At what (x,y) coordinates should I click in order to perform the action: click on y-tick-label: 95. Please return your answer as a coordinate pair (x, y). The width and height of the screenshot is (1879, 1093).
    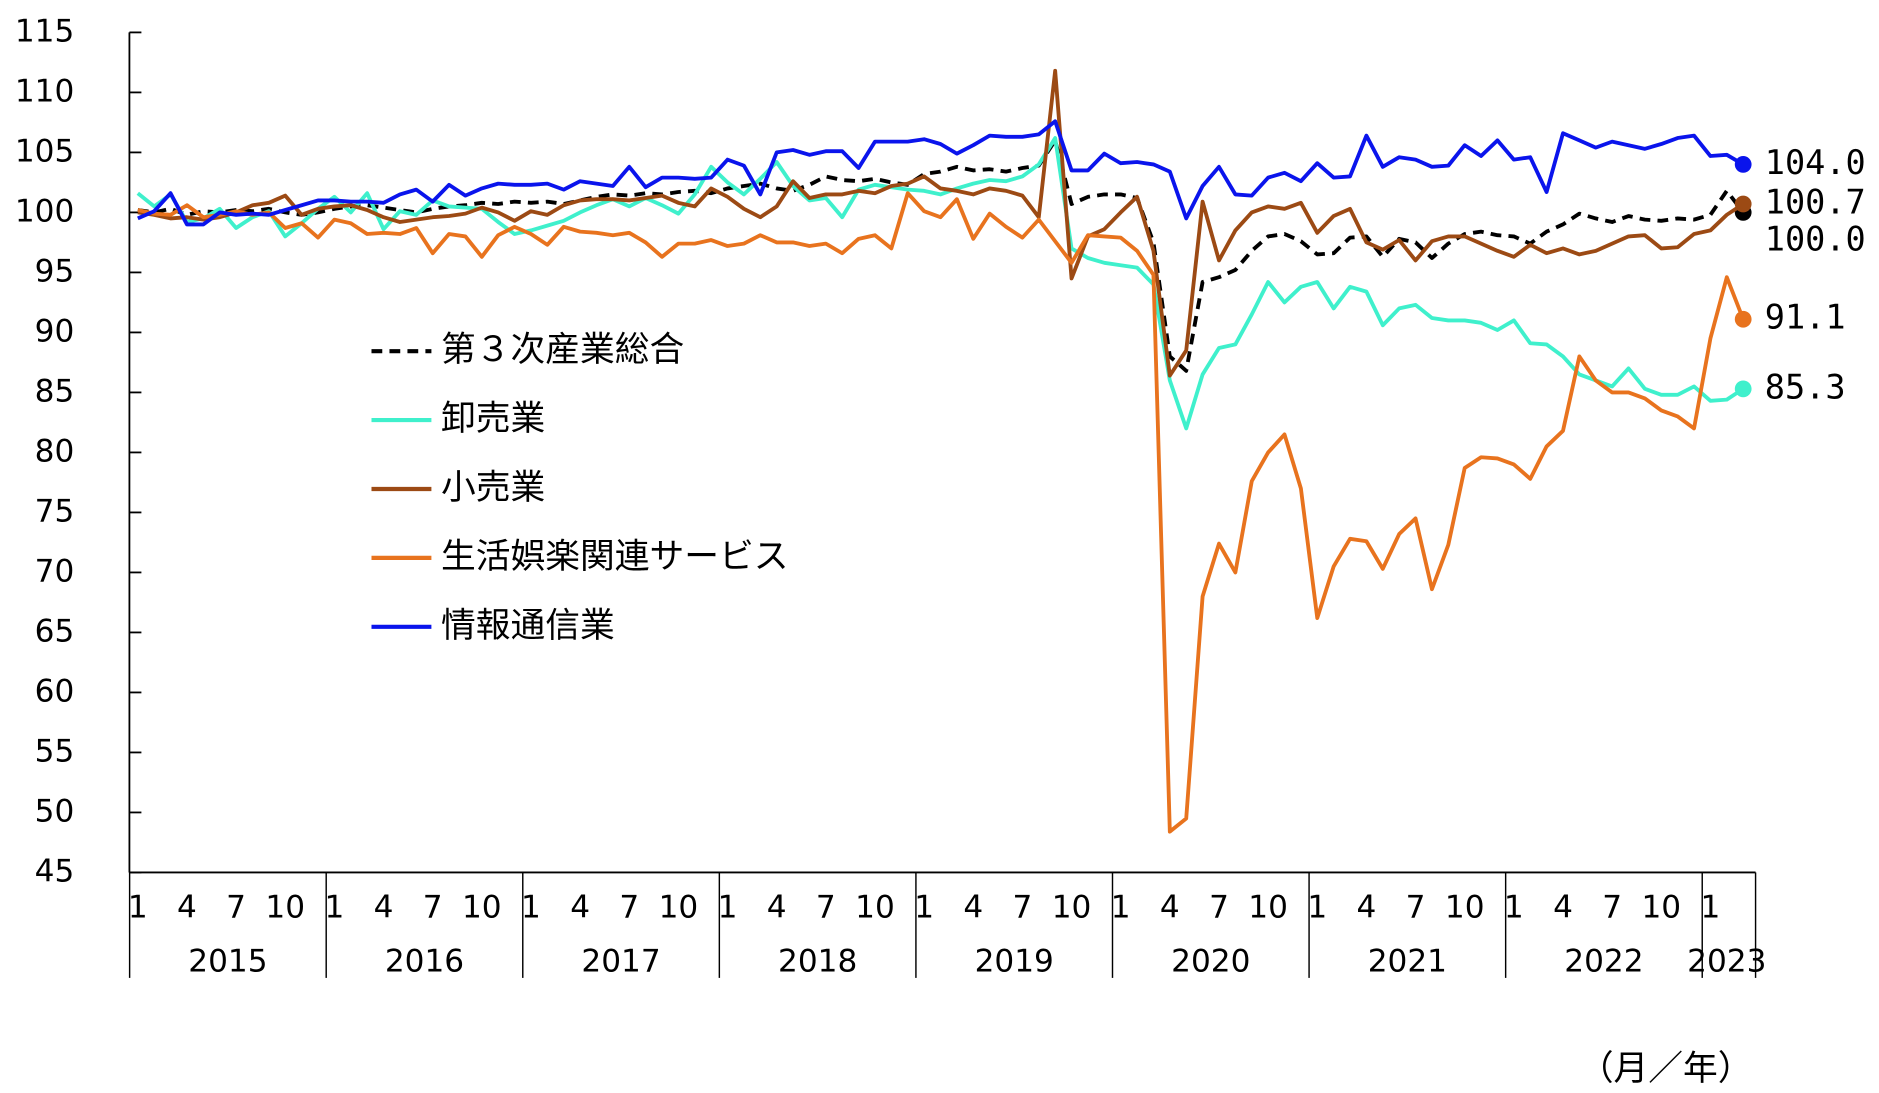
    Looking at the image, I should click on (55, 271).